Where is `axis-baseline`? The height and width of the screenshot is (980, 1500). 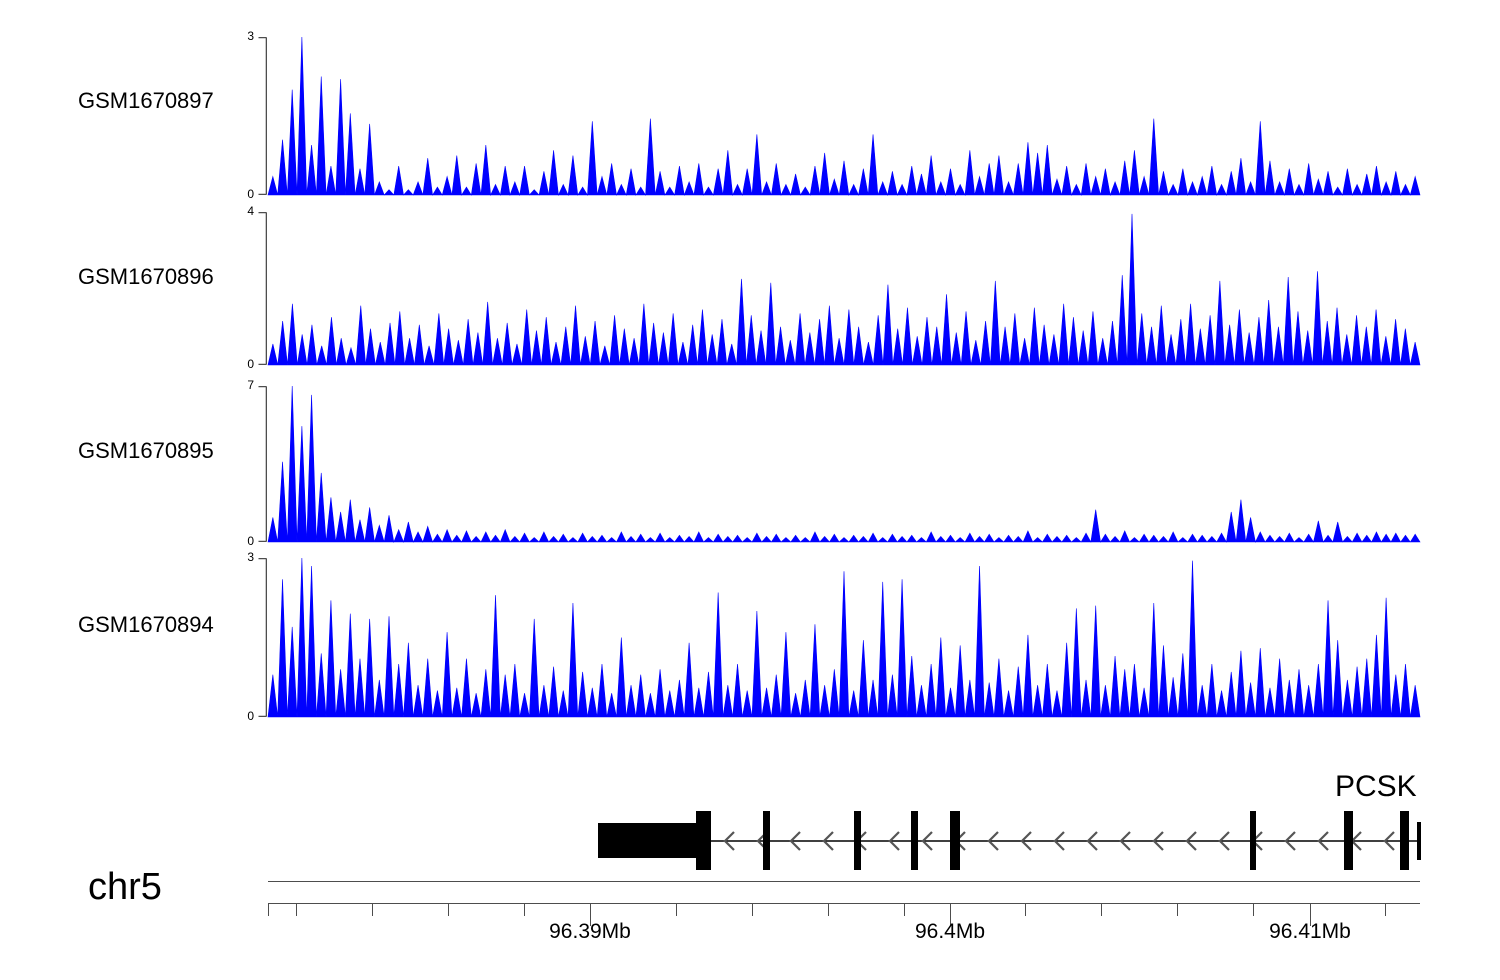 axis-baseline is located at coordinates (844, 903).